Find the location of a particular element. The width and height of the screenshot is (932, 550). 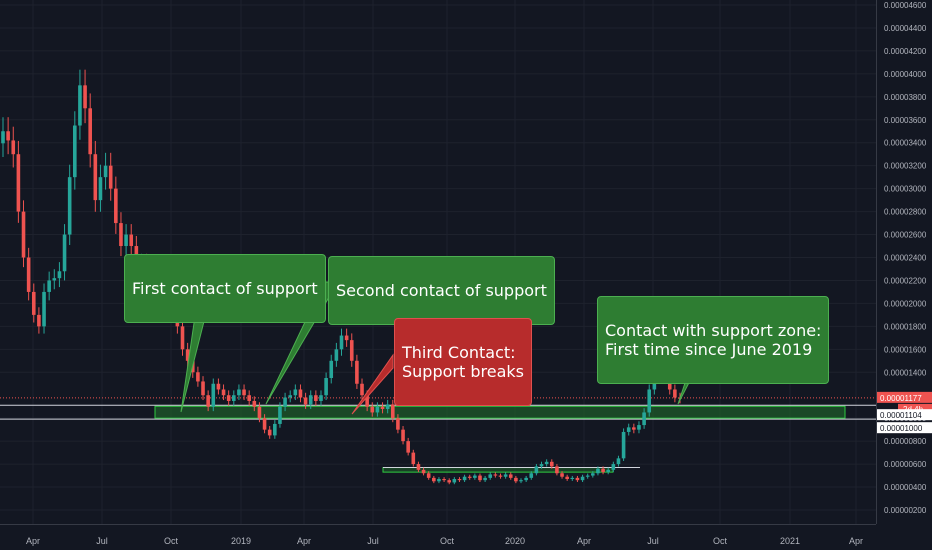

y-tick-label: 0.00004400 is located at coordinates (905, 28).